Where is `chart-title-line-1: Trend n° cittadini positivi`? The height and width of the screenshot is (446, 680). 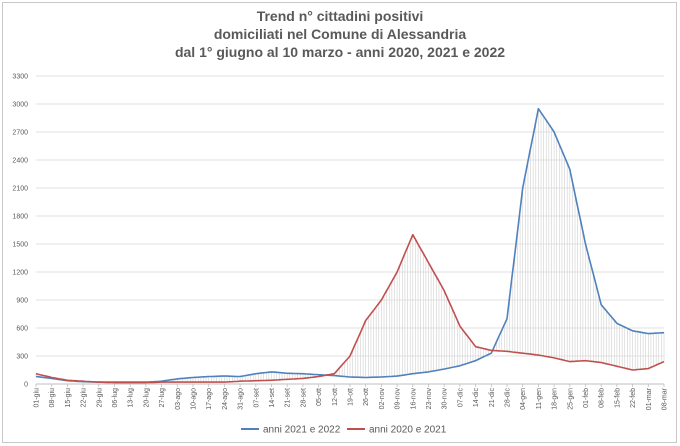 chart-title-line-1: Trend n° cittadini positivi is located at coordinates (340, 16).